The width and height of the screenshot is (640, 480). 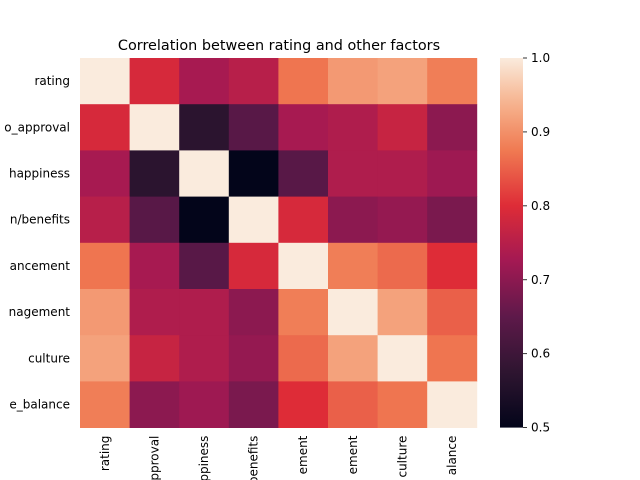 I want to click on row-label: n/benefits, so click(x=40, y=220).